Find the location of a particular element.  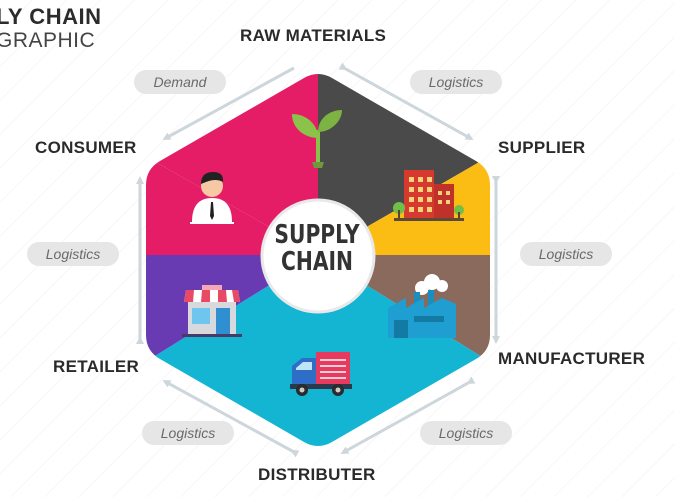

infographic-title: LY CHAIN is located at coordinates (51, 16).